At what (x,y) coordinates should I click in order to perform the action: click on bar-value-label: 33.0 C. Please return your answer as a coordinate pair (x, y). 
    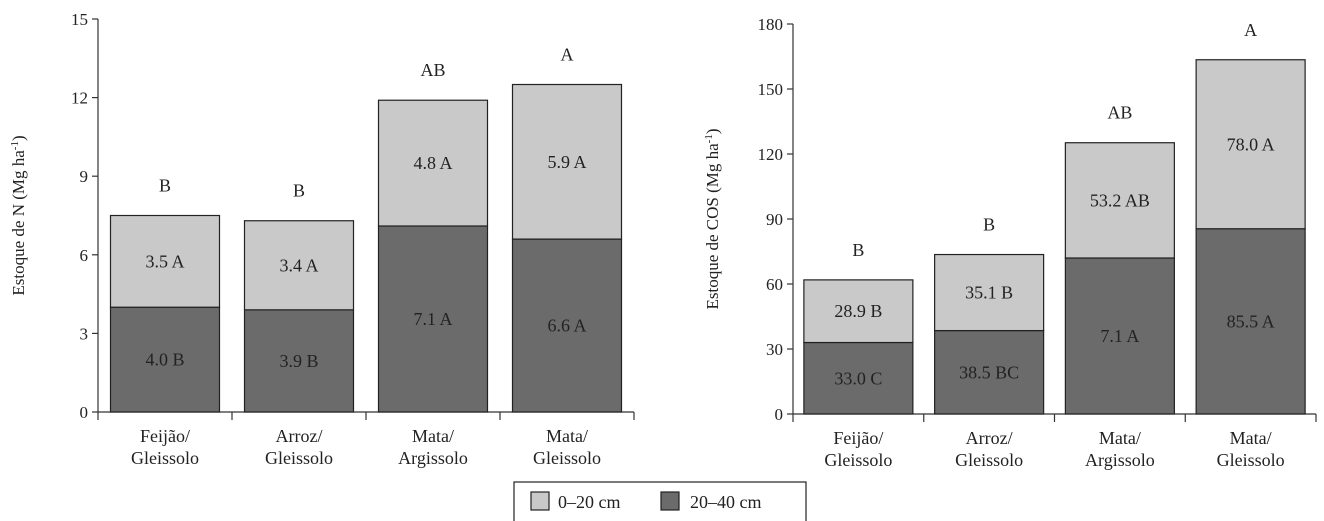
    Looking at the image, I should click on (858, 378).